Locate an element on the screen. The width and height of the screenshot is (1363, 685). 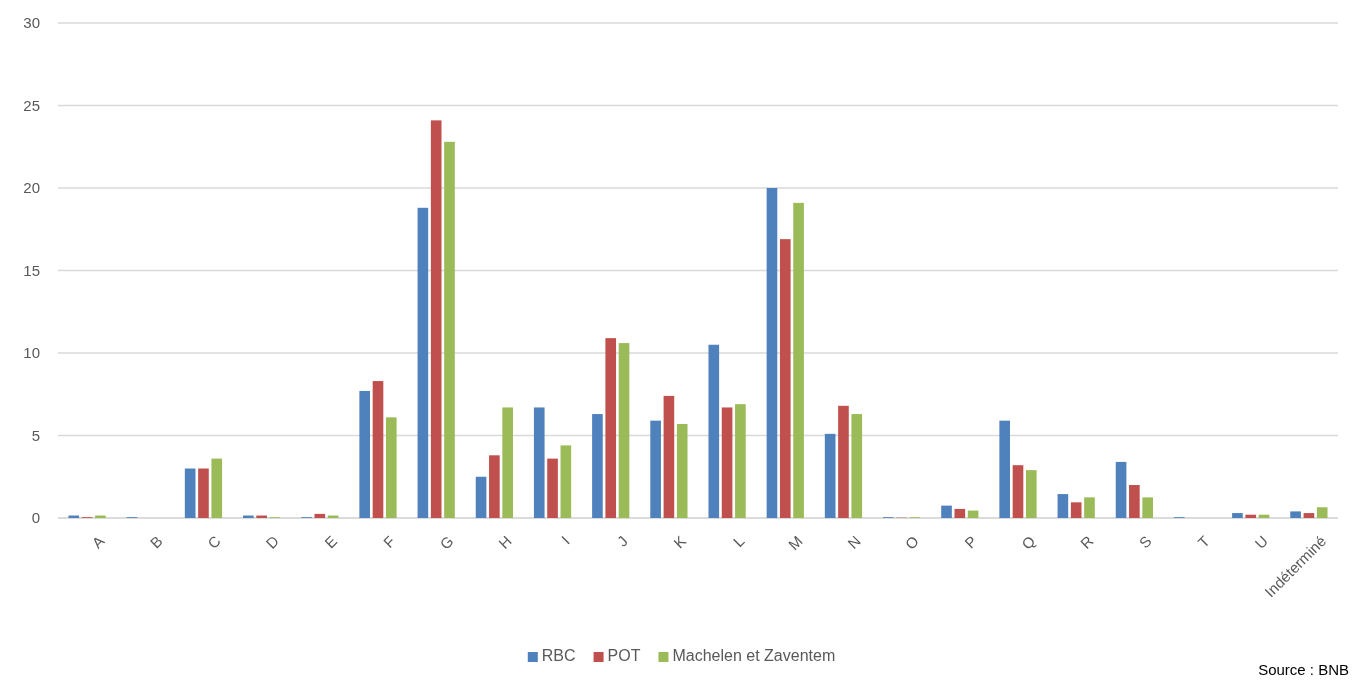
x-tick-label: I is located at coordinates (565, 540).